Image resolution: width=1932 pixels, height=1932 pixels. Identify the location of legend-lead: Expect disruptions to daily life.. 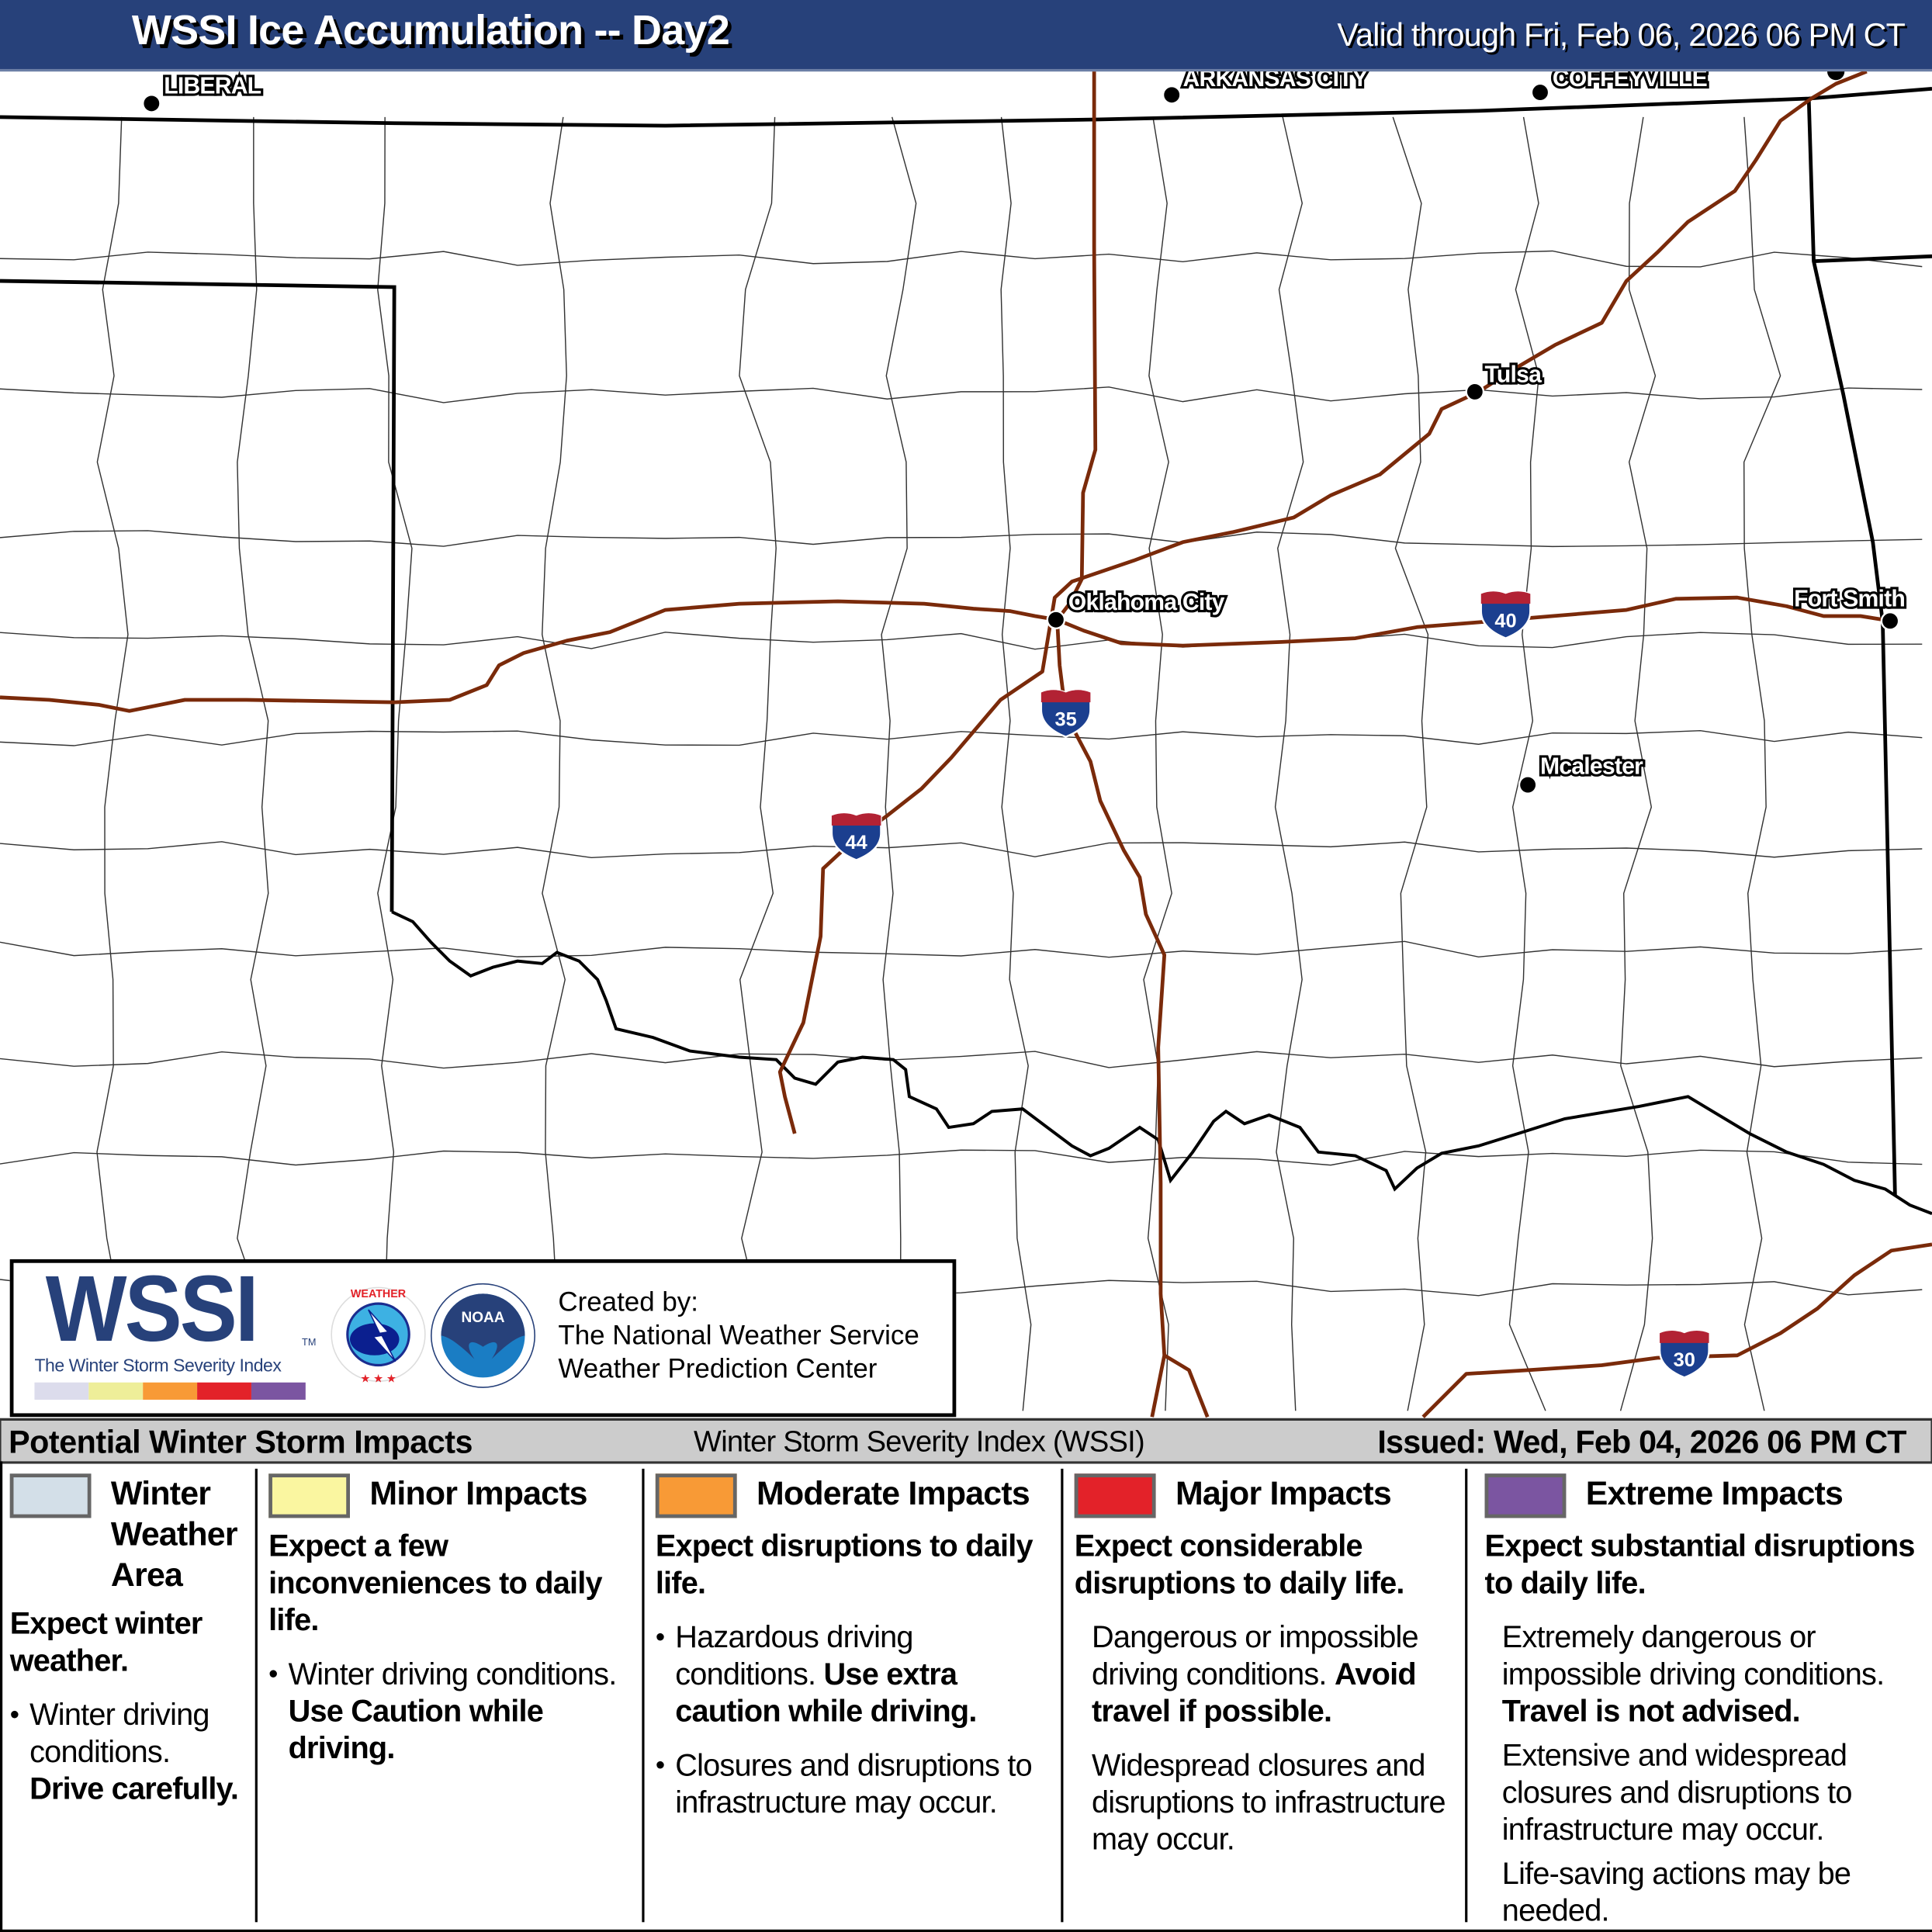
(844, 1565).